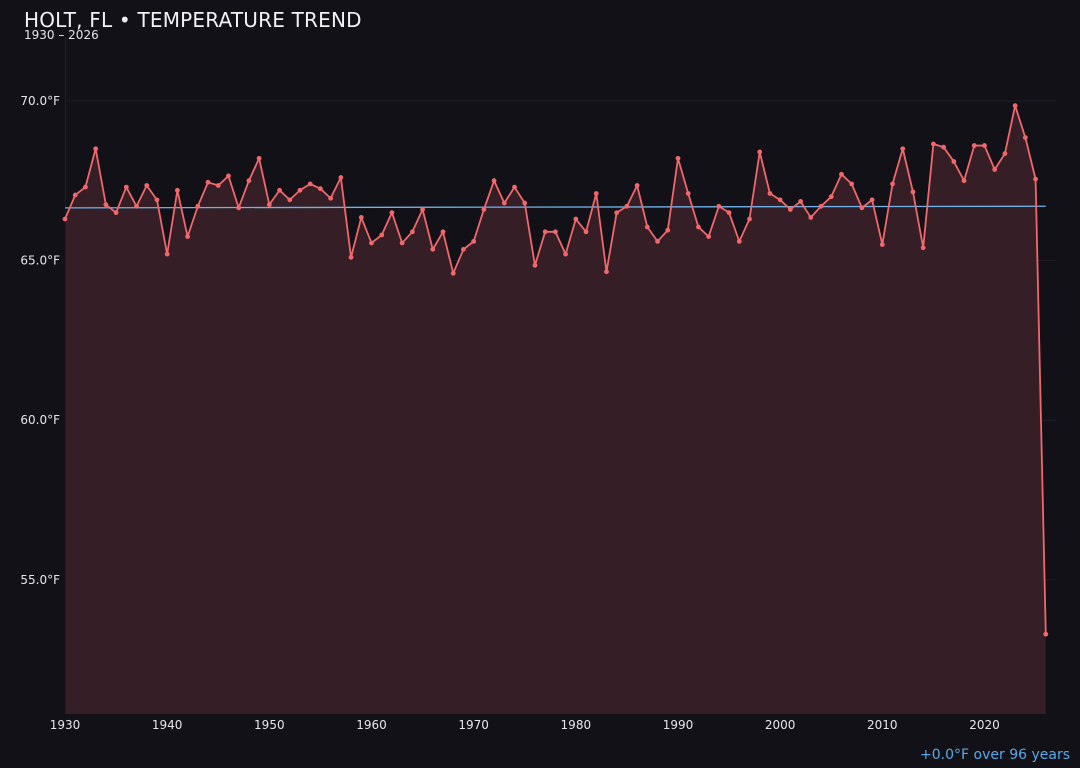  What do you see at coordinates (657, 241) in the screenshot?
I see `data-point-1988` at bounding box center [657, 241].